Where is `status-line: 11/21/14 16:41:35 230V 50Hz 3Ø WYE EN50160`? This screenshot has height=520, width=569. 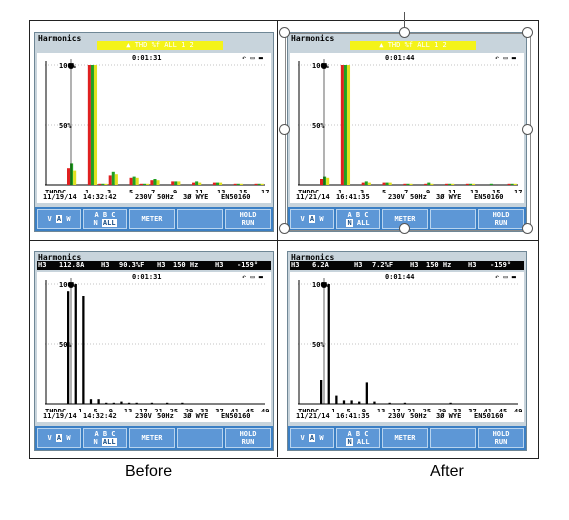 status-line: 11/21/14 16:41:35 230V 50Hz 3Ø WYE EN50160 is located at coordinates (407, 417).